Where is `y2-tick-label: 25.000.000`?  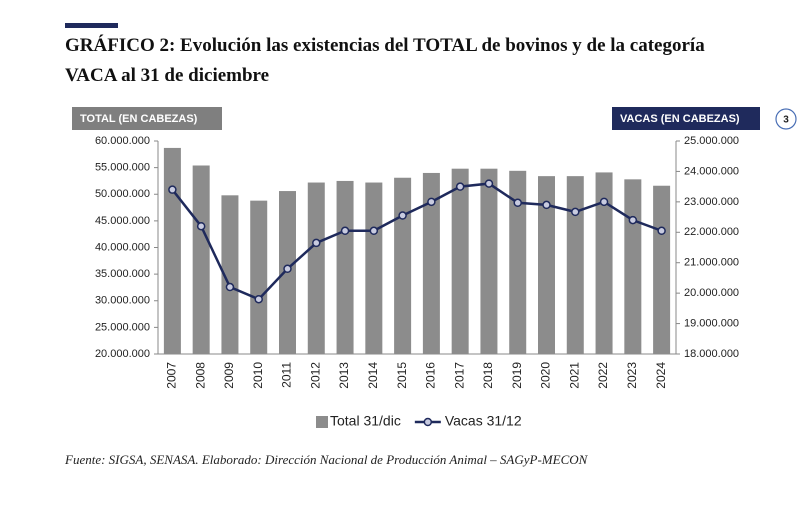 y2-tick-label: 25.000.000 is located at coordinates (711, 141).